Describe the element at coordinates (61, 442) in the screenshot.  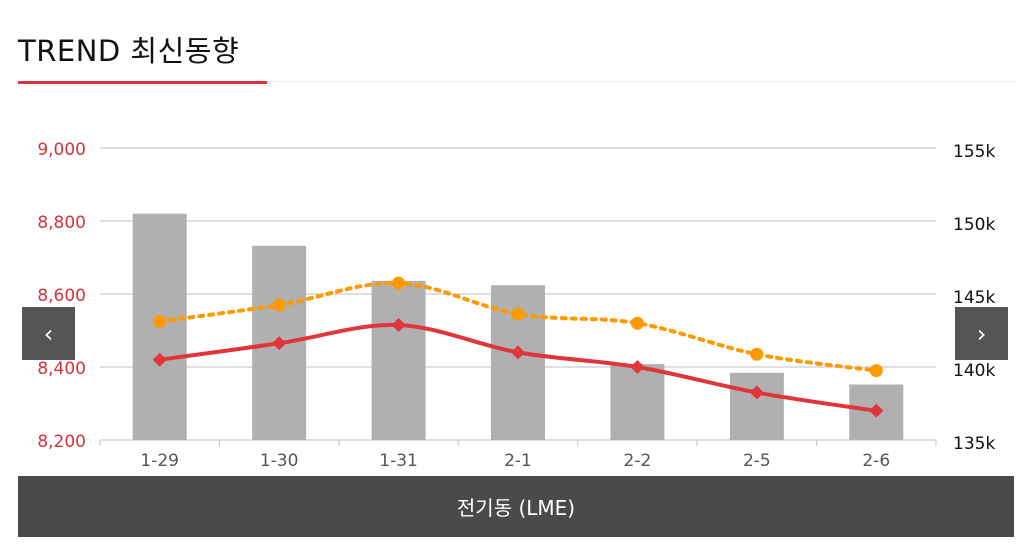
I see `y-left-tick-label: 8,200` at that location.